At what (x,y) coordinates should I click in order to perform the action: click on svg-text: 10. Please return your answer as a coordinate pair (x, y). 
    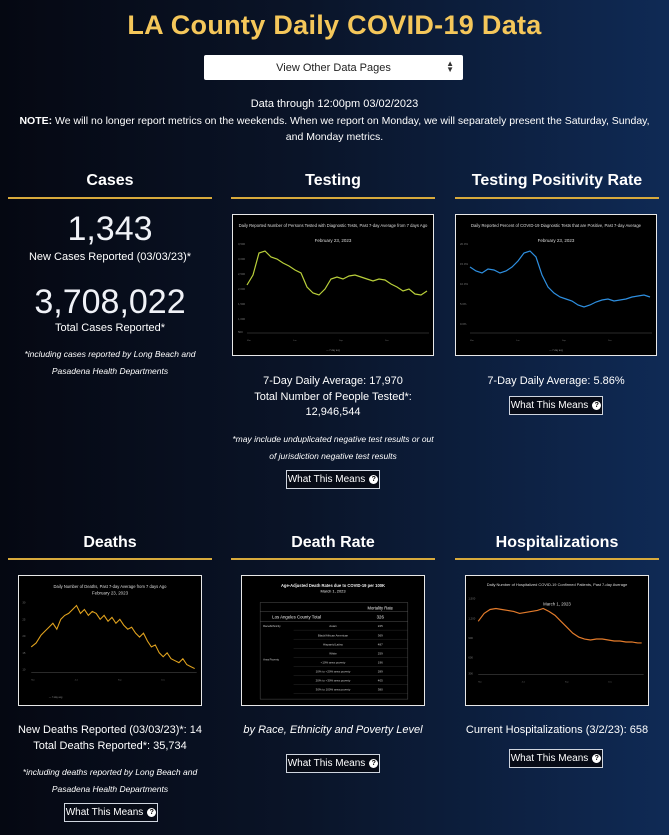
    Looking at the image, I should click on (24, 670).